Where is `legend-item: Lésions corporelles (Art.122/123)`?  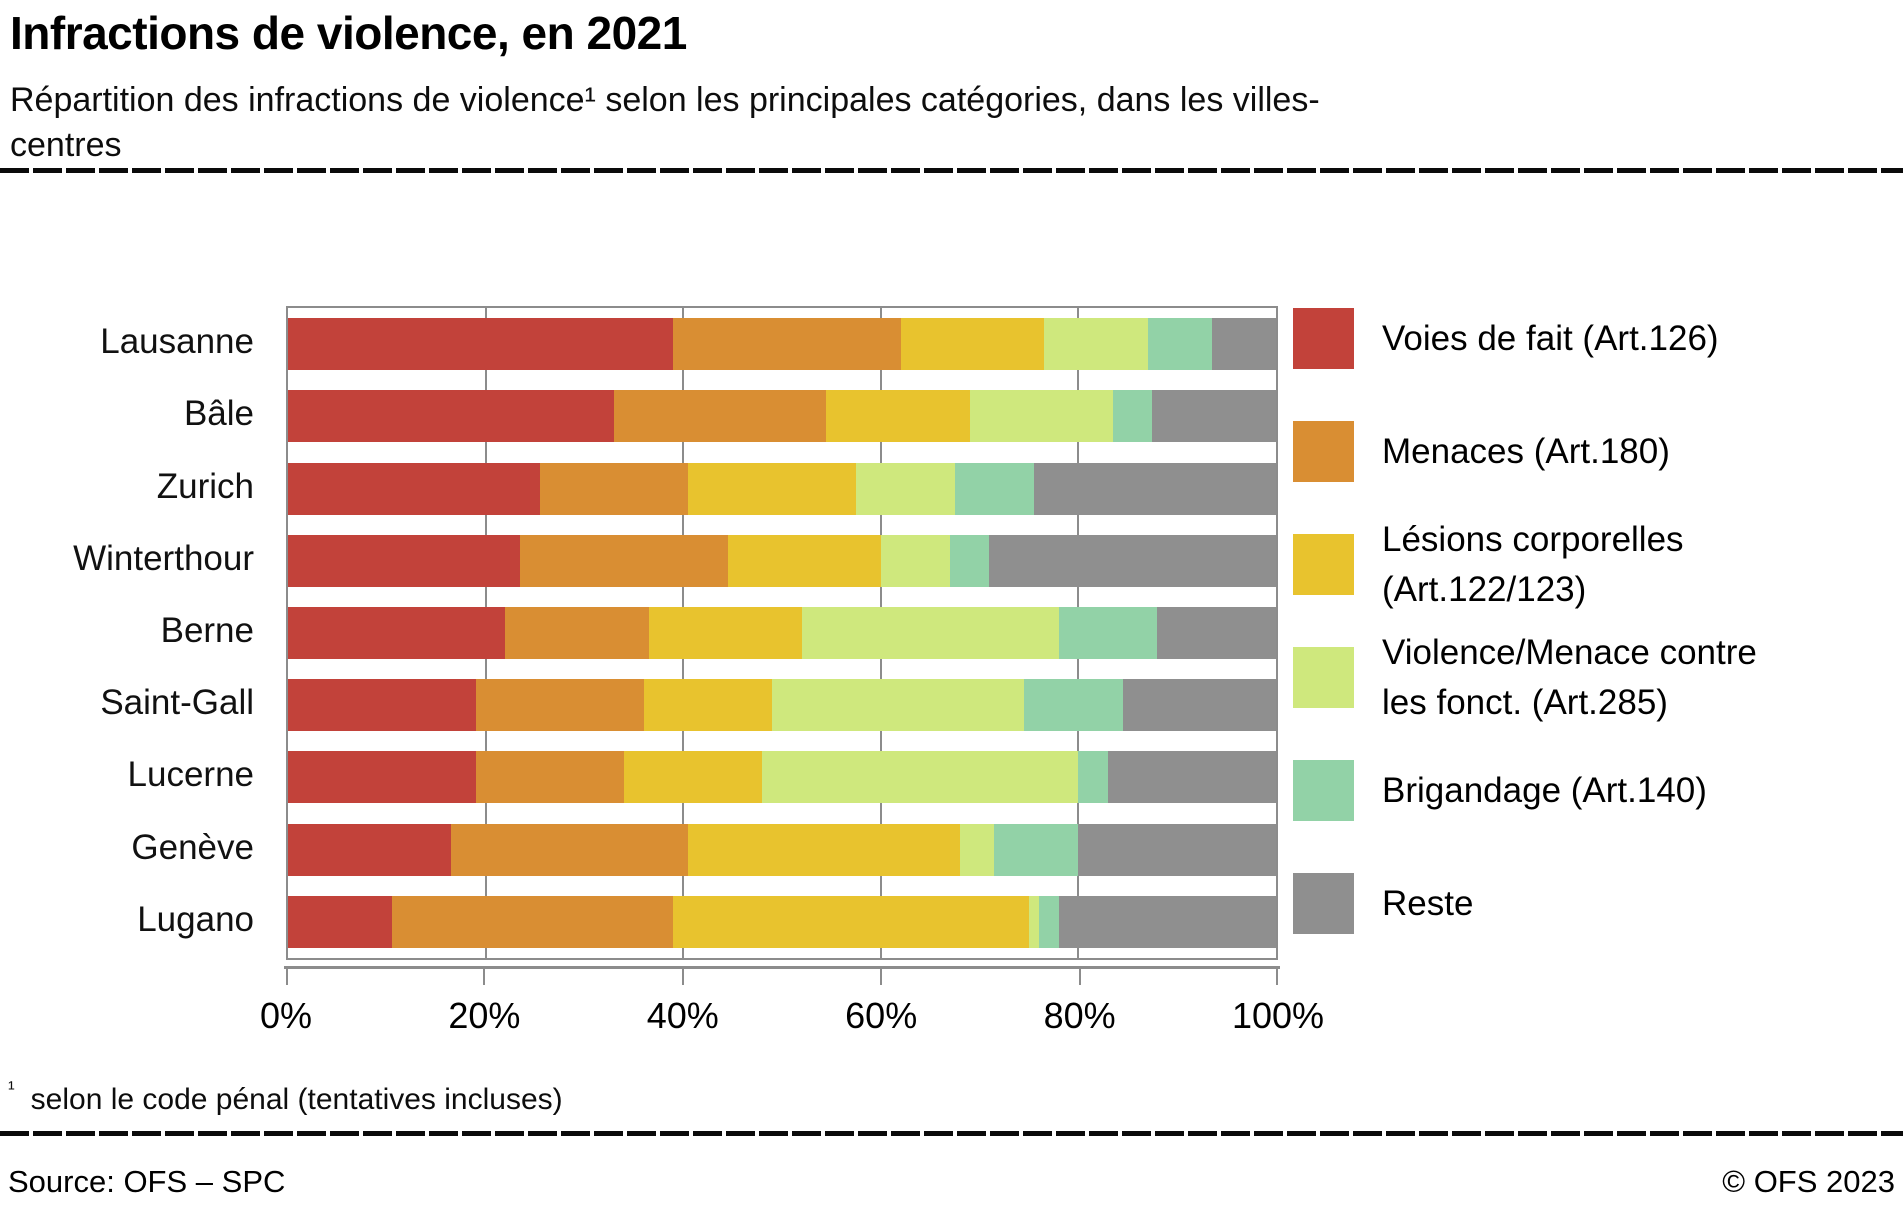
legend-item: Lésions corporelles (Art.122/123) is located at coordinates (1593, 564).